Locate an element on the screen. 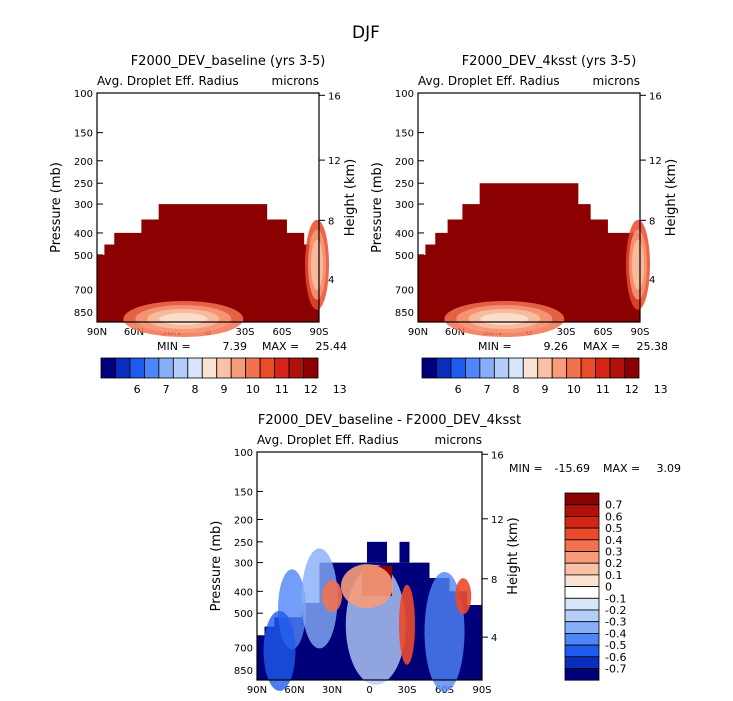  x-tick-label: 30N is located at coordinates (332, 690).